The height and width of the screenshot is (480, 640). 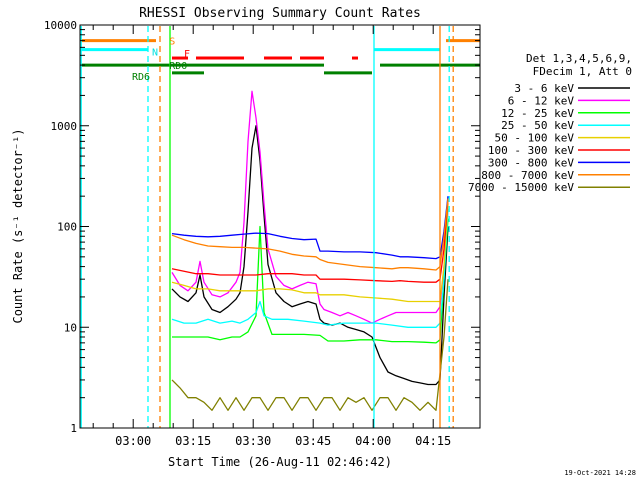 I want to click on status-bars, so click(x=280, y=57).